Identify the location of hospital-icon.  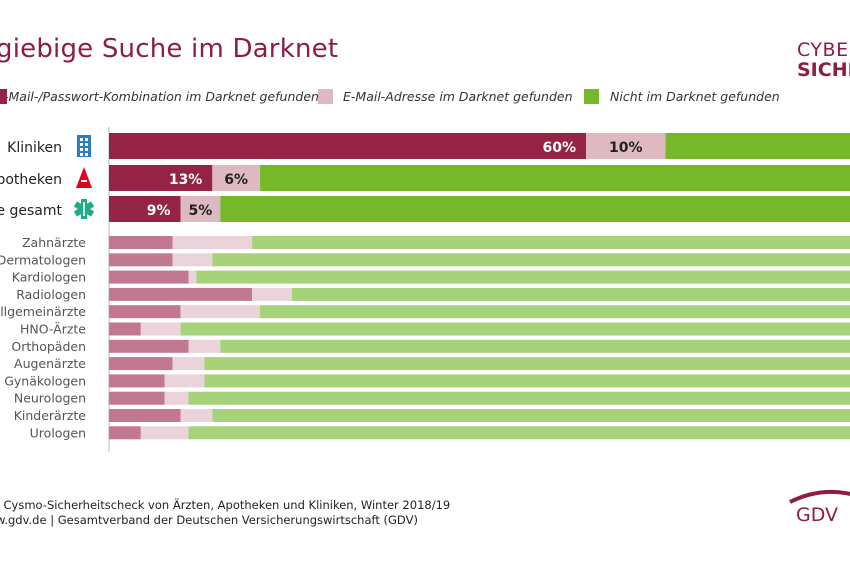
(84, 146).